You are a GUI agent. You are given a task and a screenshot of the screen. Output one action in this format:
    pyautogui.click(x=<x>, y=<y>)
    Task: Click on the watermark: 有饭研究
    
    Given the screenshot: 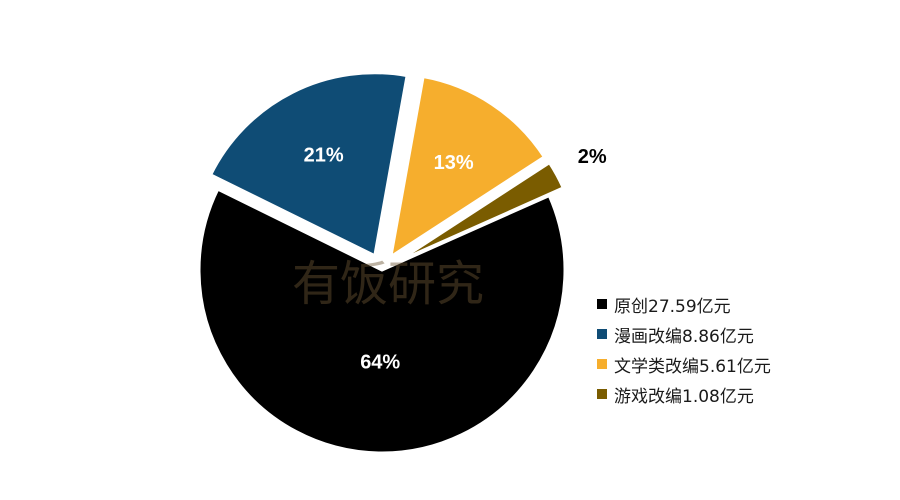 What is the action you would take?
    pyautogui.click(x=388, y=284)
    